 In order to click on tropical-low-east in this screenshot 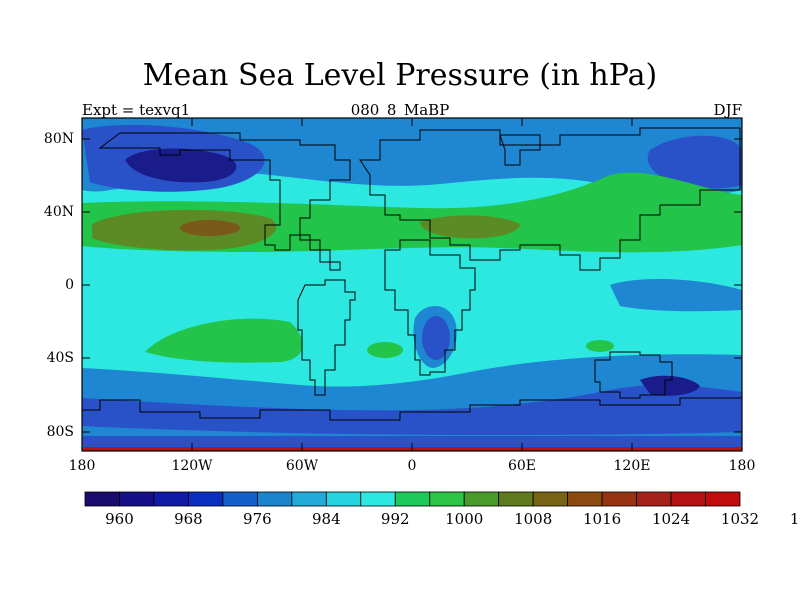, I will do `click(676, 295)`.